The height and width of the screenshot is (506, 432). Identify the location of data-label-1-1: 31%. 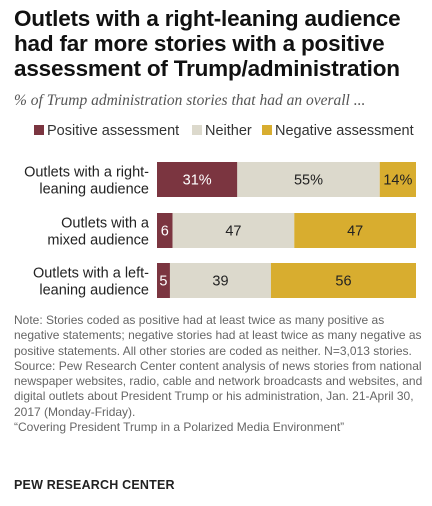
(197, 181).